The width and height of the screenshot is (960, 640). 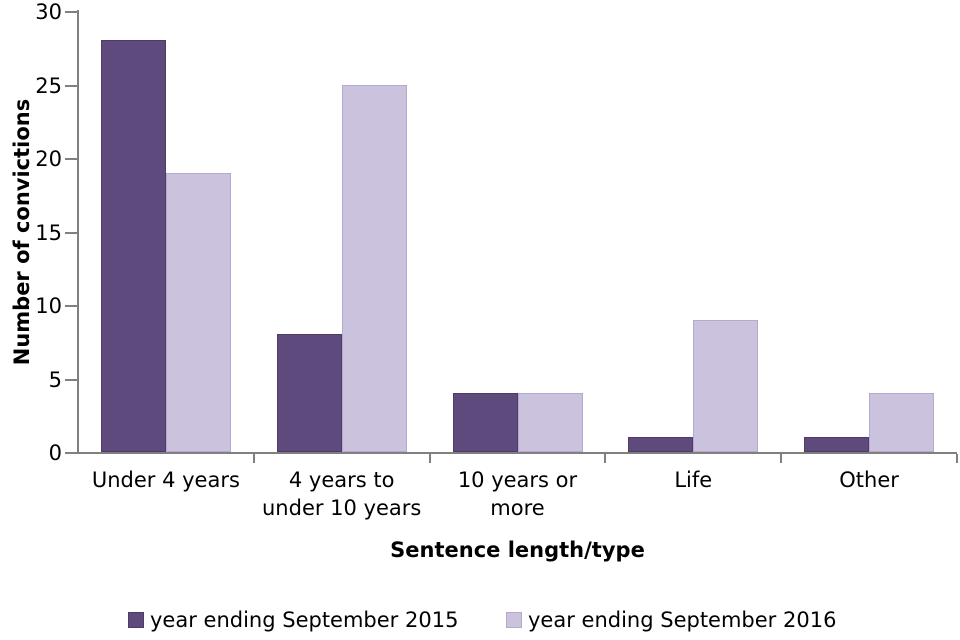 I want to click on legend-swatch-2016-icon, so click(x=514, y=620).